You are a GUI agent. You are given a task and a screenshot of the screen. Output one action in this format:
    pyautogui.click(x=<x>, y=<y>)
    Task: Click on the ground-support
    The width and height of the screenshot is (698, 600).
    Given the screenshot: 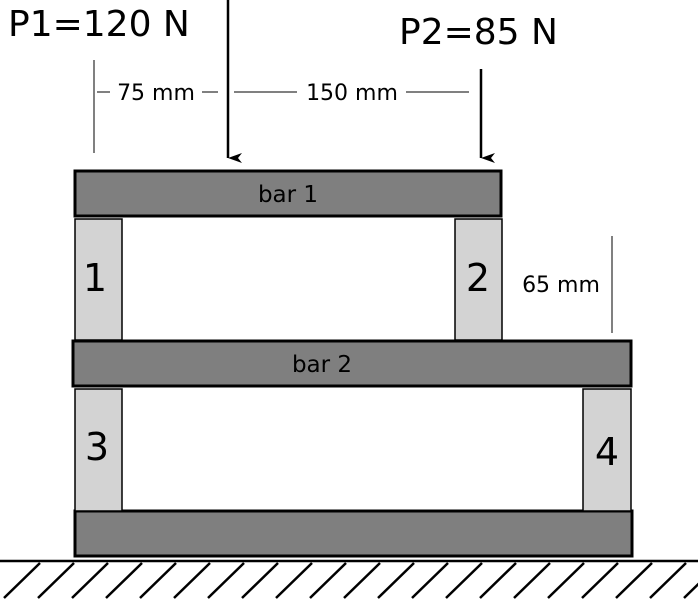 What is the action you would take?
    pyautogui.click(x=349, y=579)
    